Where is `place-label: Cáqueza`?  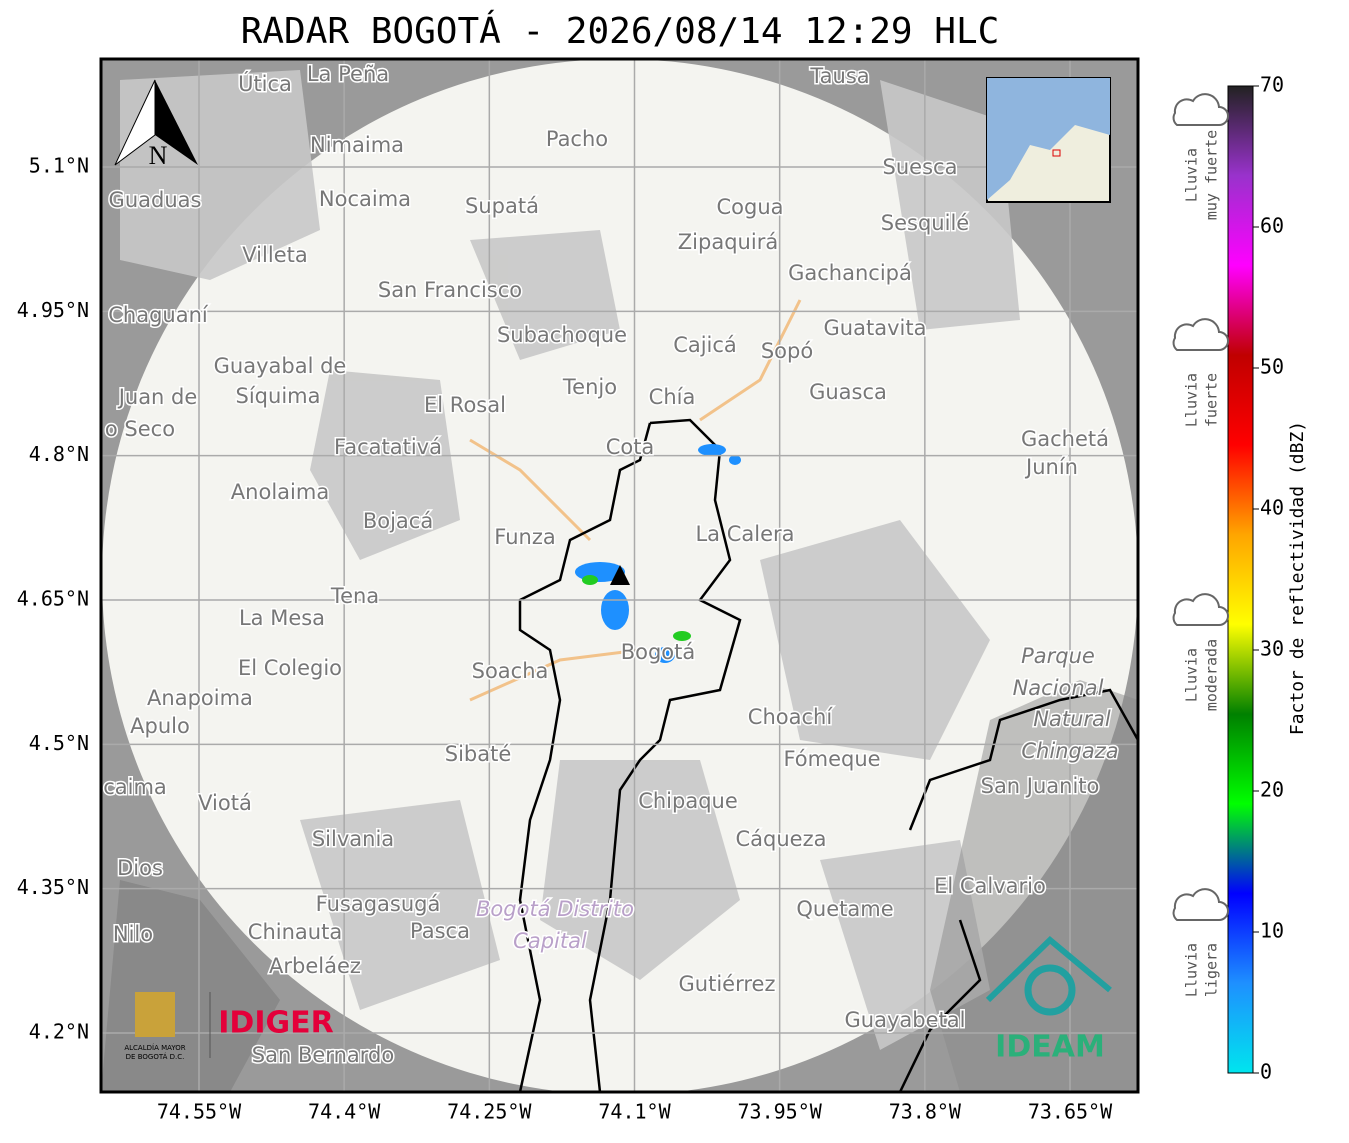 place-label: Cáqueza is located at coordinates (781, 839).